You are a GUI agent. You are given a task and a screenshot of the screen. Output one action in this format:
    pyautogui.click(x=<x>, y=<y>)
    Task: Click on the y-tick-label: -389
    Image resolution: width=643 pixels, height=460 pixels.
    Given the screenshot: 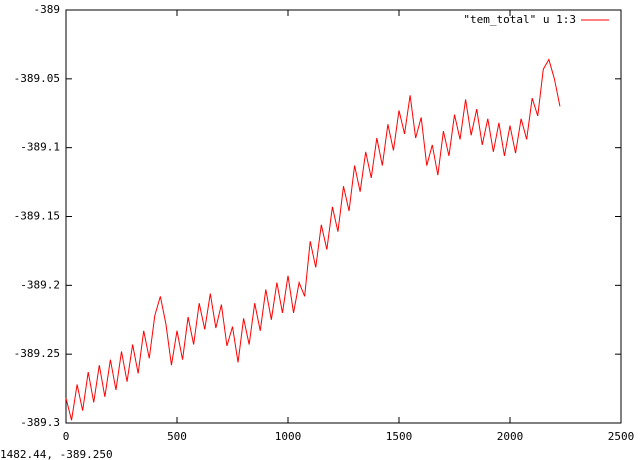 What is the action you would take?
    pyautogui.click(x=47, y=9)
    